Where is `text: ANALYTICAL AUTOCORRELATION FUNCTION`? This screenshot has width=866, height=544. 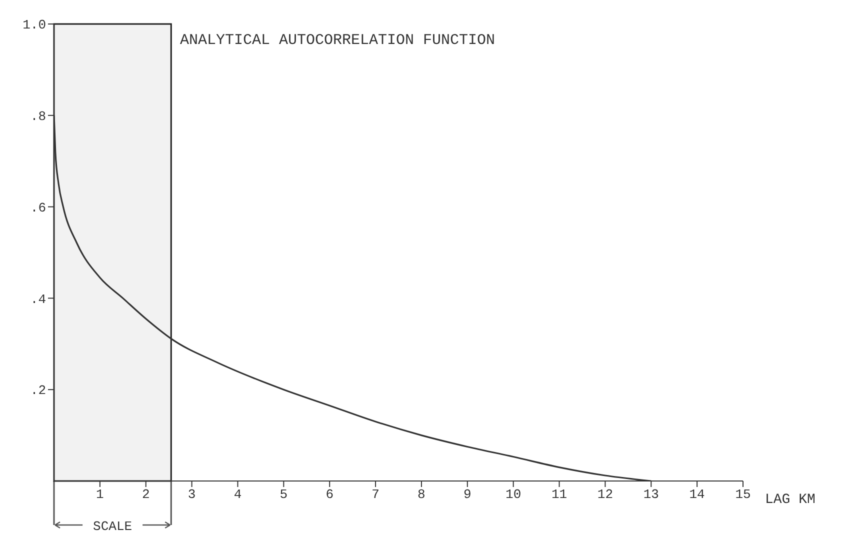 text: ANALYTICAL AUTOCORRELATION FUNCTION is located at coordinates (338, 40).